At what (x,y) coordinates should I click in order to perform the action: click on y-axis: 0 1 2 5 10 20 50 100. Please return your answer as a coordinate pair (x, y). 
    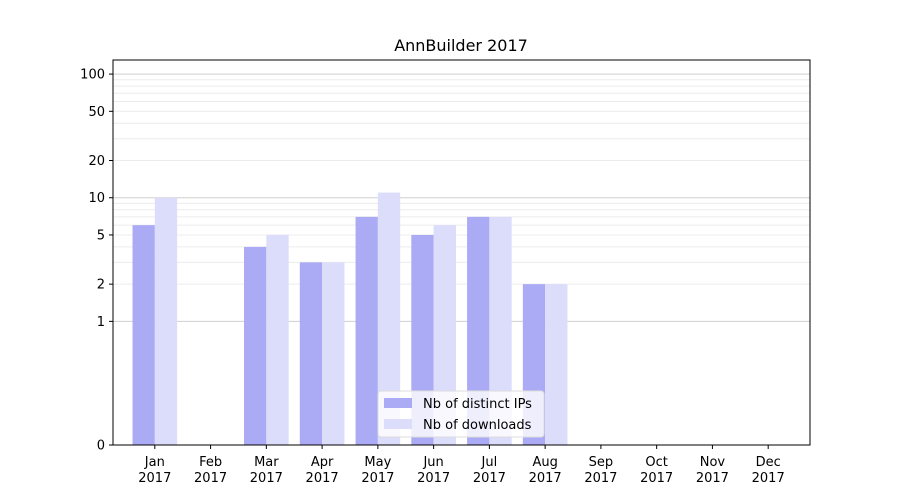
    Looking at the image, I should click on (96, 261).